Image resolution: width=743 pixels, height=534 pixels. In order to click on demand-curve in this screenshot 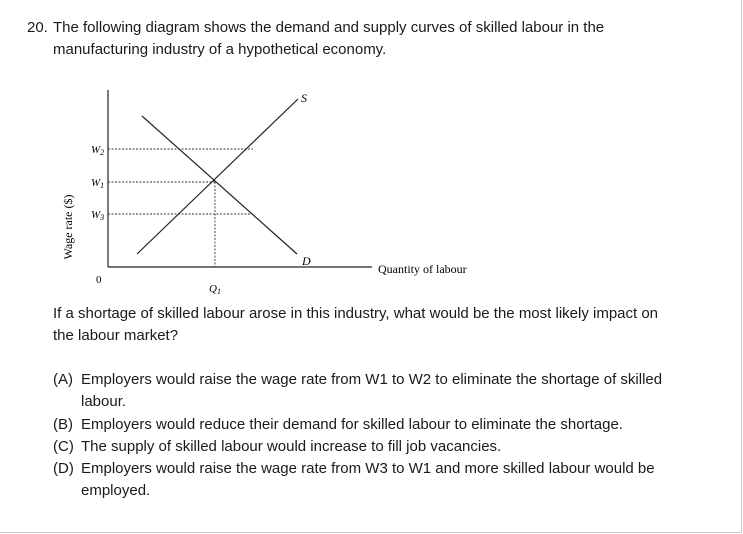, I will do `click(219, 185)`.